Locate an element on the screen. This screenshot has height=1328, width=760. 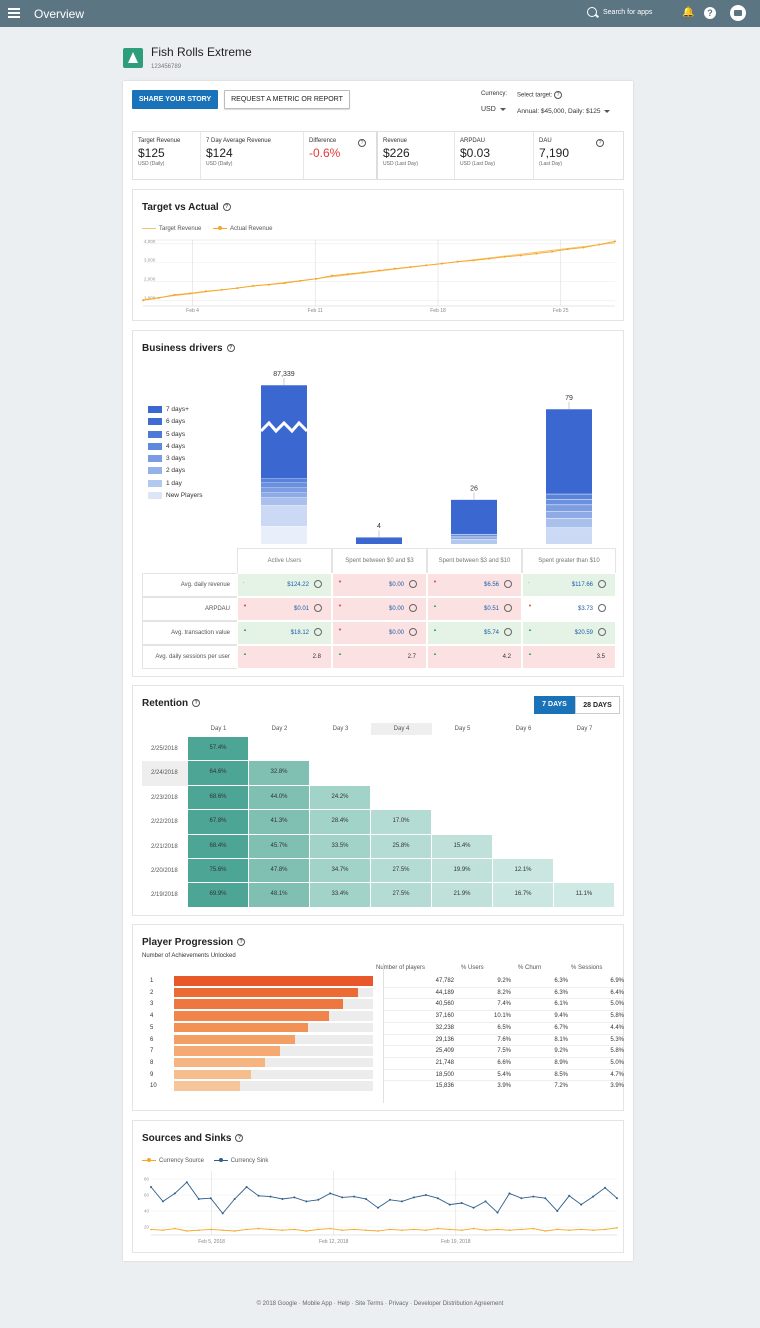
kpi-unit: (Last Day) is located at coordinates (551, 164).